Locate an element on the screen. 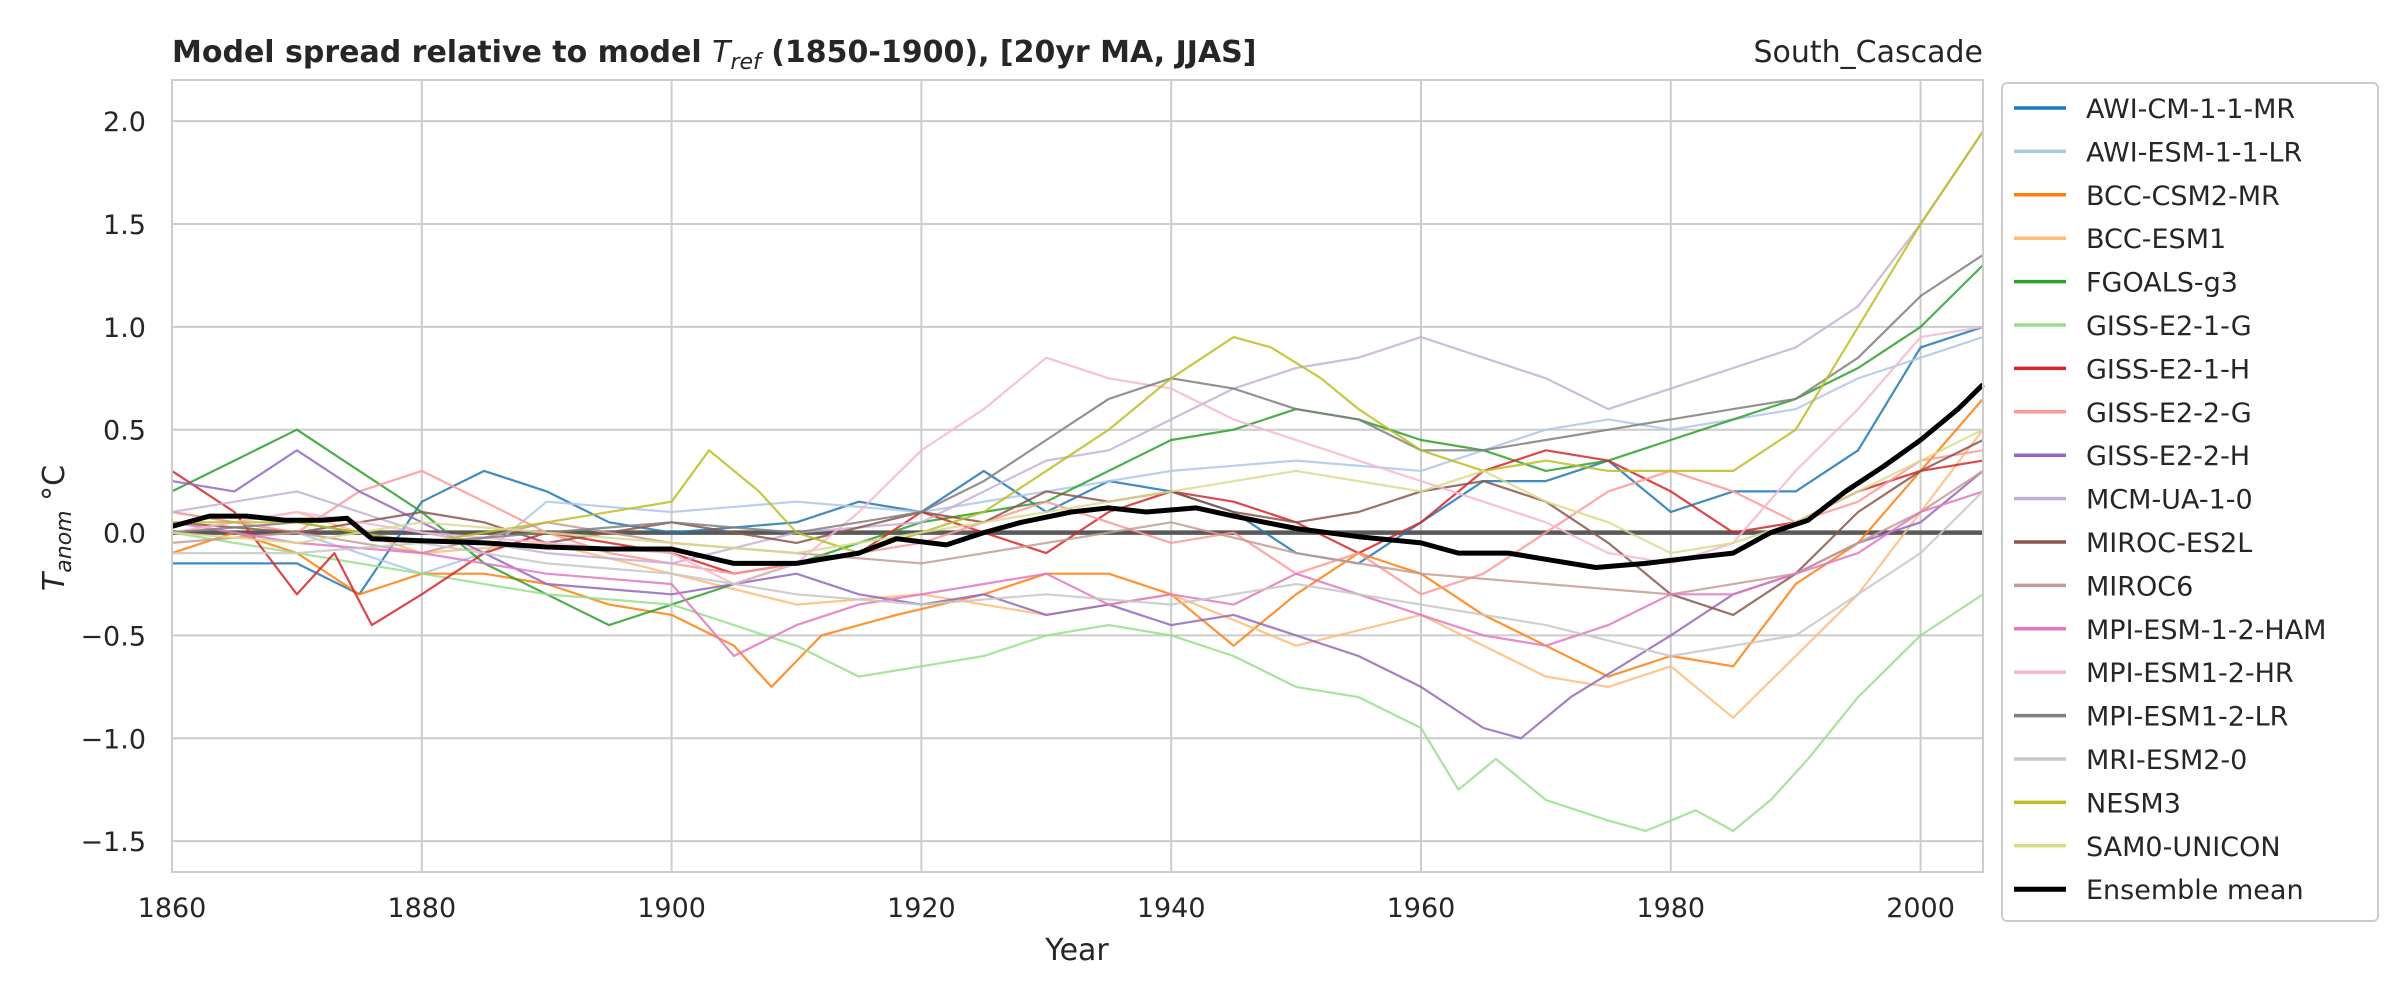 The height and width of the screenshot is (1004, 2400). legend-item: MPI-ESM1-2-HR is located at coordinates (2154, 673).